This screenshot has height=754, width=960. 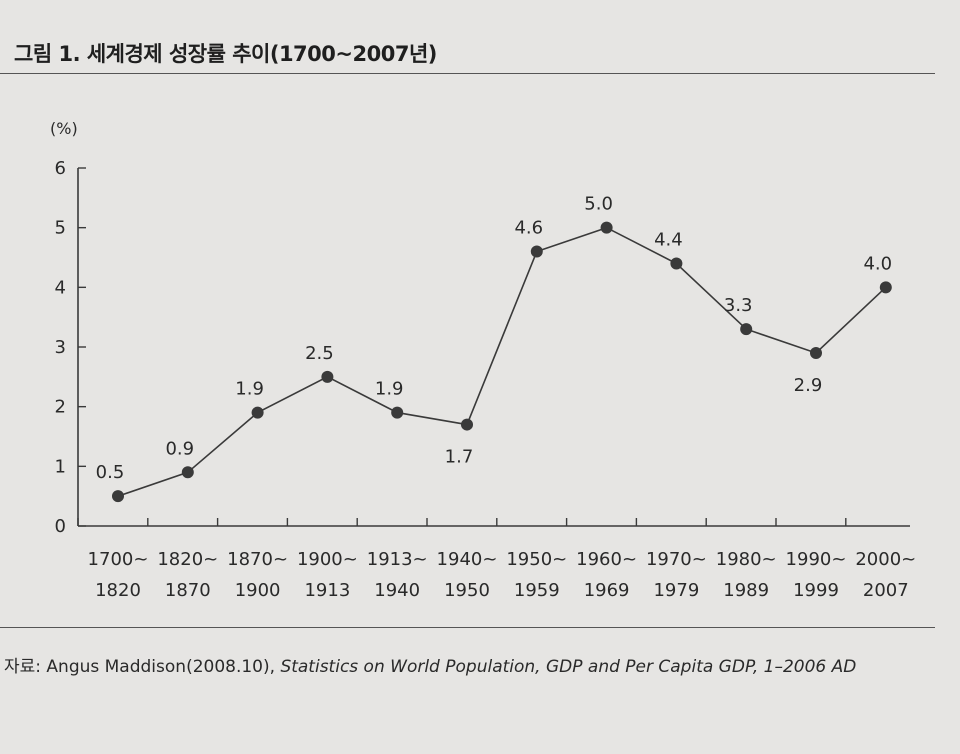 What do you see at coordinates (877, 263) in the screenshot?
I see `data-label: 4.0` at bounding box center [877, 263].